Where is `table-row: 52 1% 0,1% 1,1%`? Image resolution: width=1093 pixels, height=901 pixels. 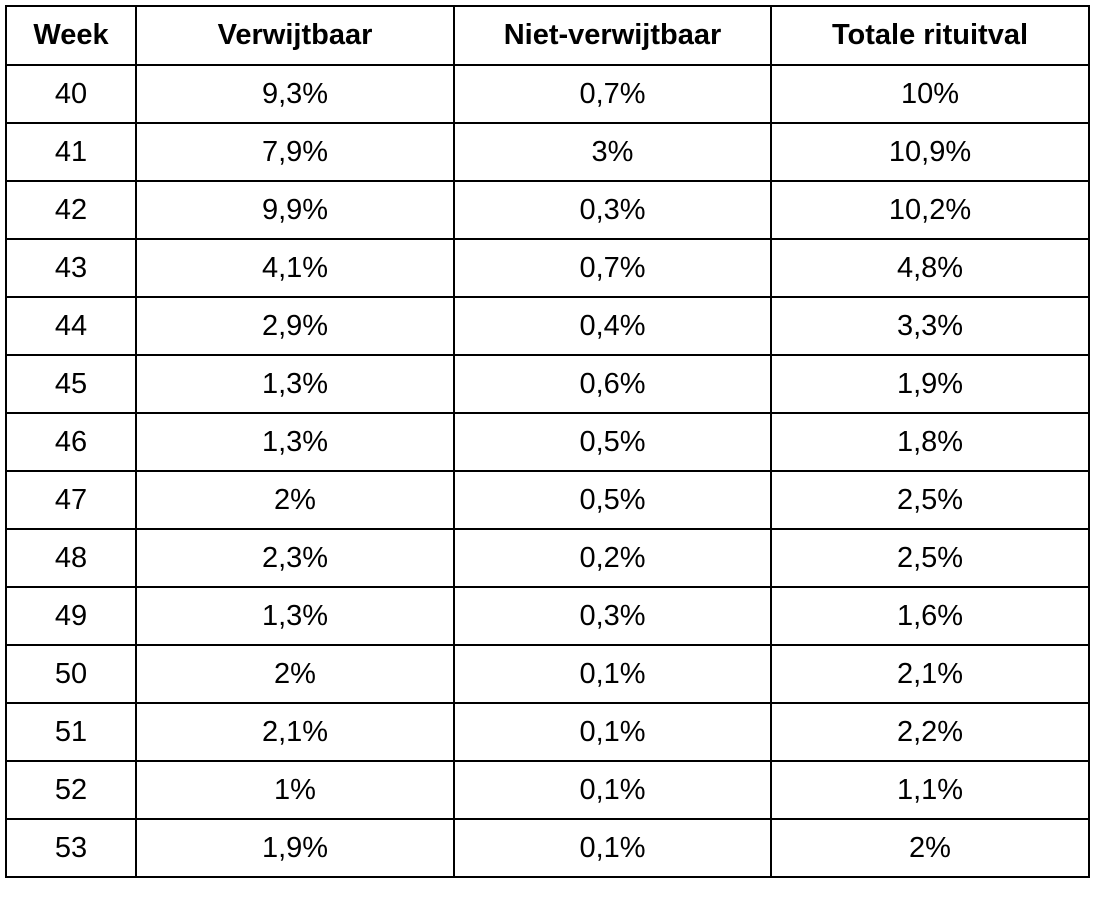
table-row: 52 1% 0,1% 1,1% is located at coordinates (547, 790).